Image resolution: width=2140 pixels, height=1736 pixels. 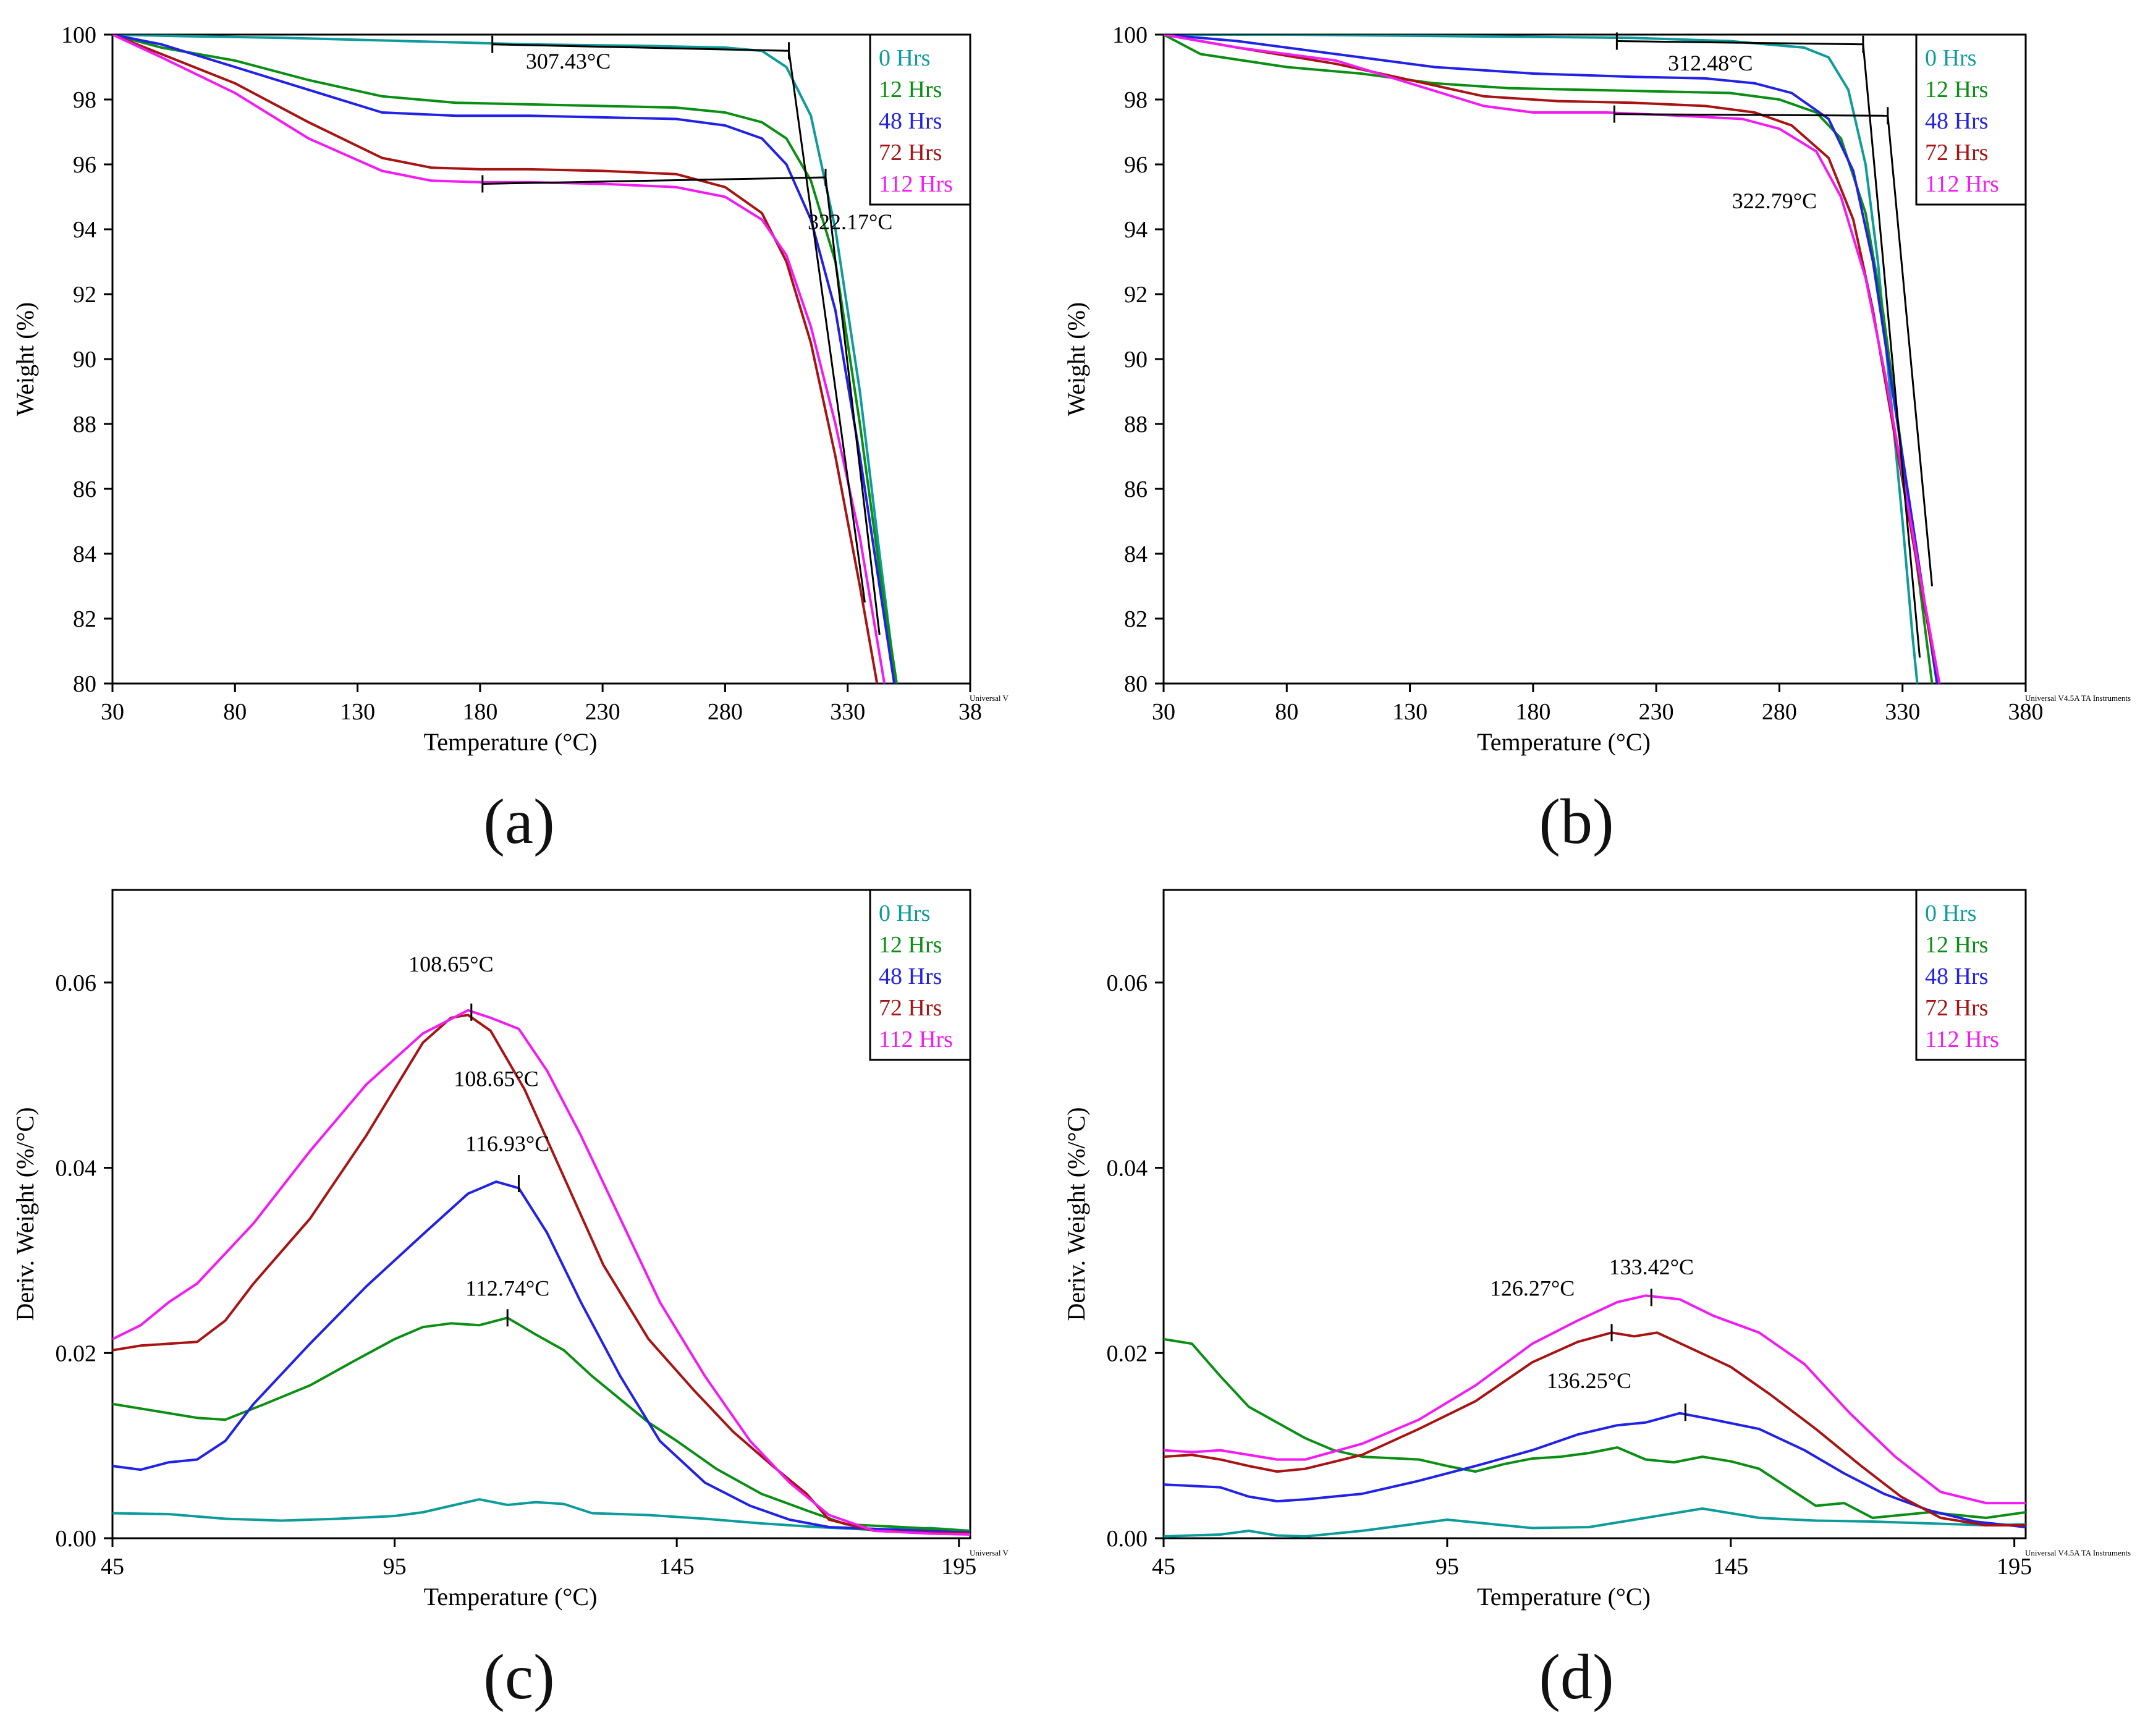 What do you see at coordinates (1136, 554) in the screenshot?
I see `chart-b-ytick-label: 84` at bounding box center [1136, 554].